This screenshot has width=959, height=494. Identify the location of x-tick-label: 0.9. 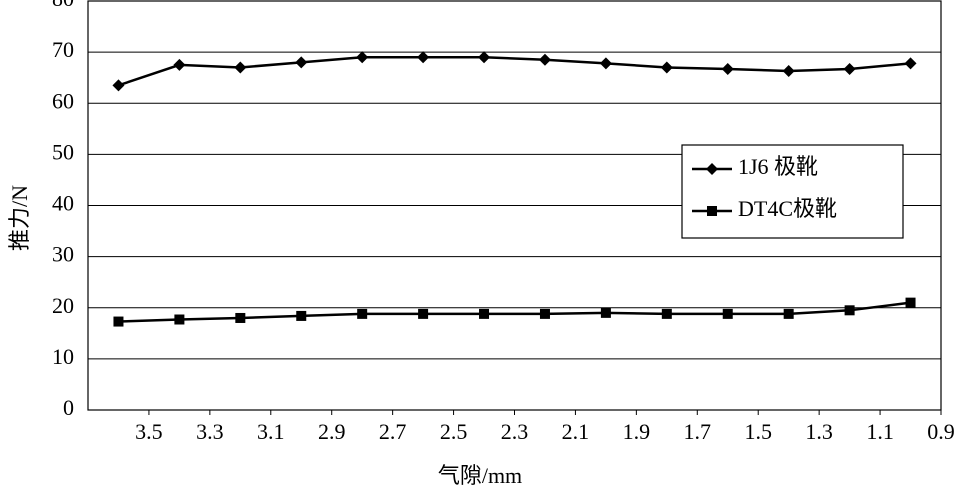
(941, 431).